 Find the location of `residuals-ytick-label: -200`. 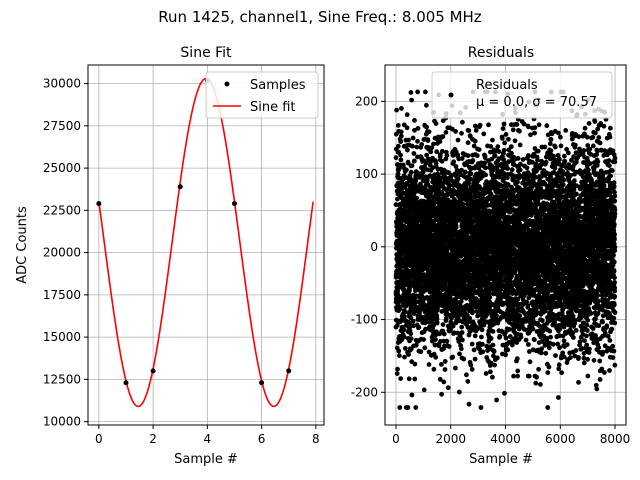

residuals-ytick-label: -200 is located at coordinates (364, 392).